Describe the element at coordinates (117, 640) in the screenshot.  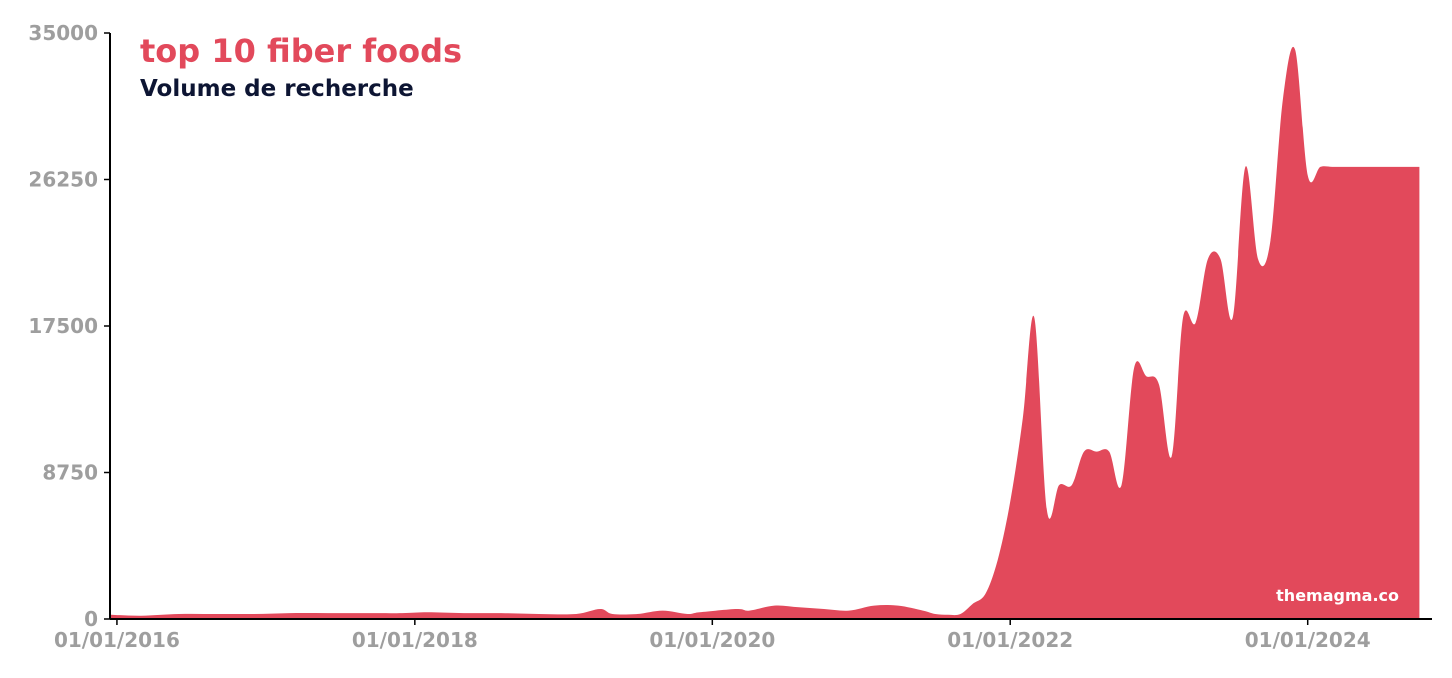
I see `x-tick-label: 01/01/2016` at that location.